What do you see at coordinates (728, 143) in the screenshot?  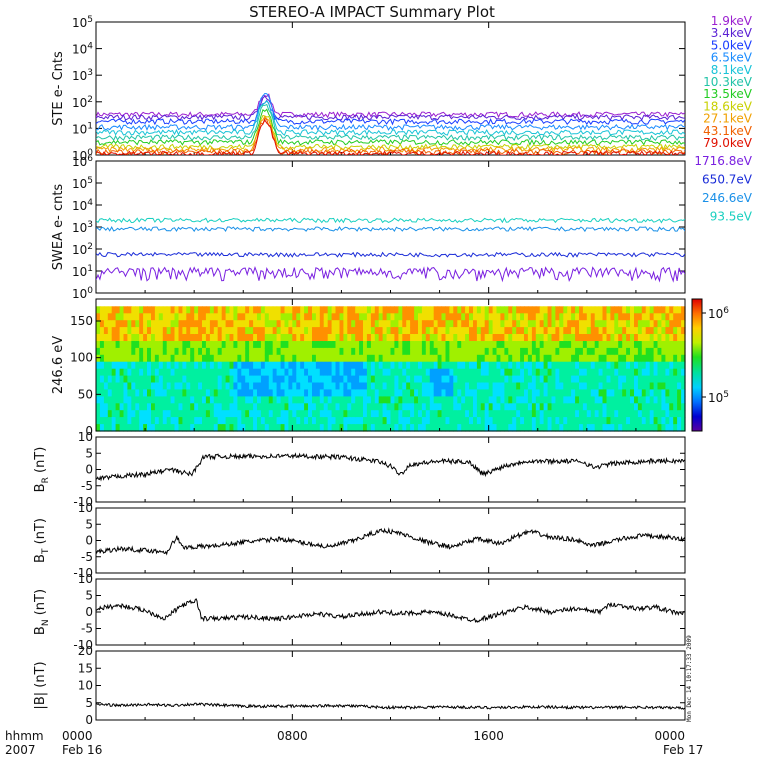 I see `legend-ste-10: 79.0keV` at bounding box center [728, 143].